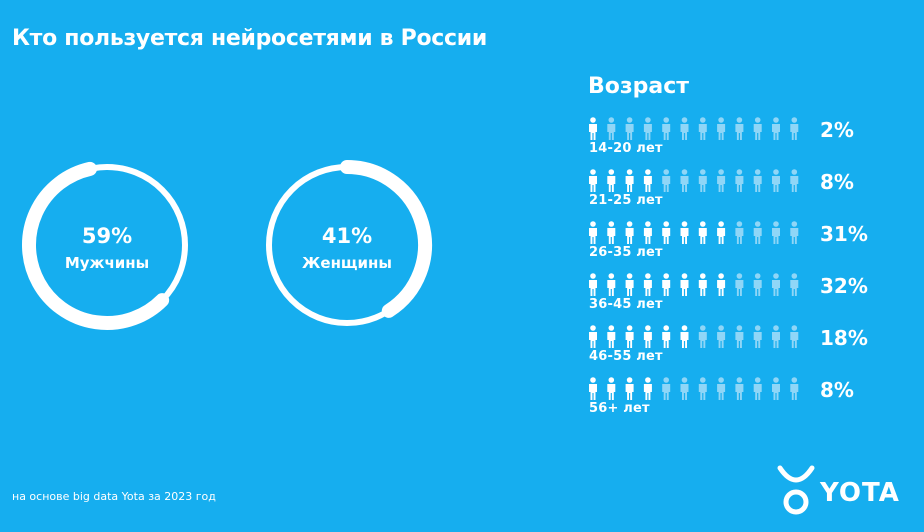 This screenshot has height=532, width=924. I want to click on age-range-label: 21-25 лет, so click(626, 200).